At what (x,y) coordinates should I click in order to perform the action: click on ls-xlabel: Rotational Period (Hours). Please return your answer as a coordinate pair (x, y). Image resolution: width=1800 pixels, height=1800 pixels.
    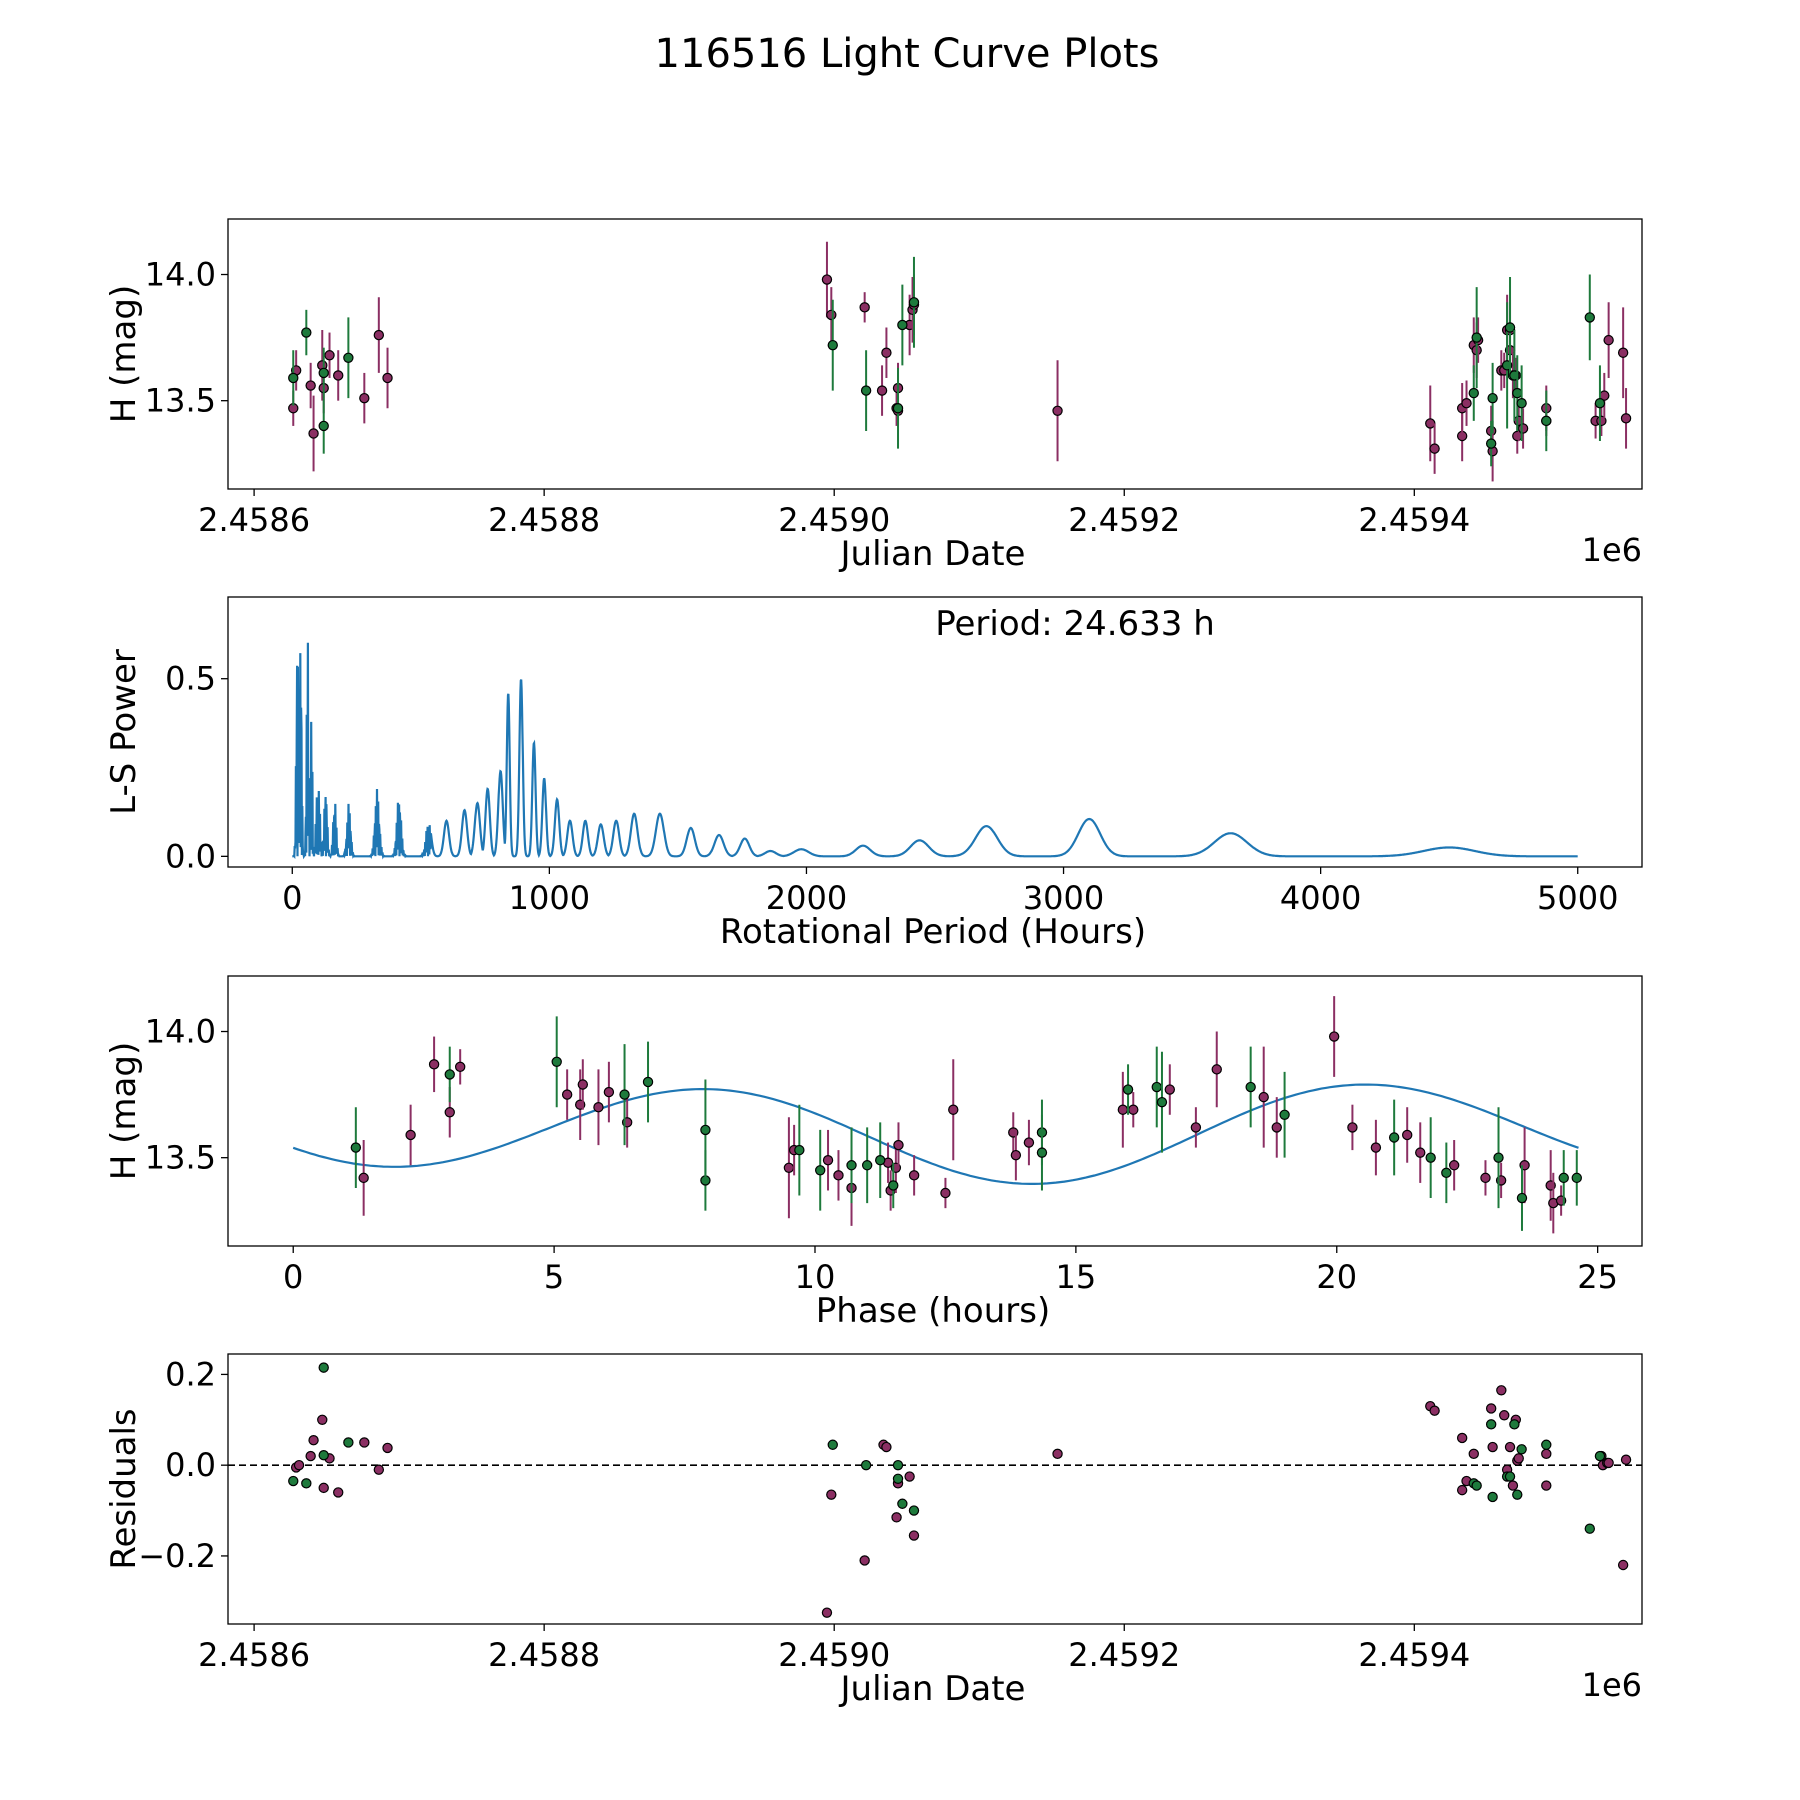
    Looking at the image, I should click on (933, 932).